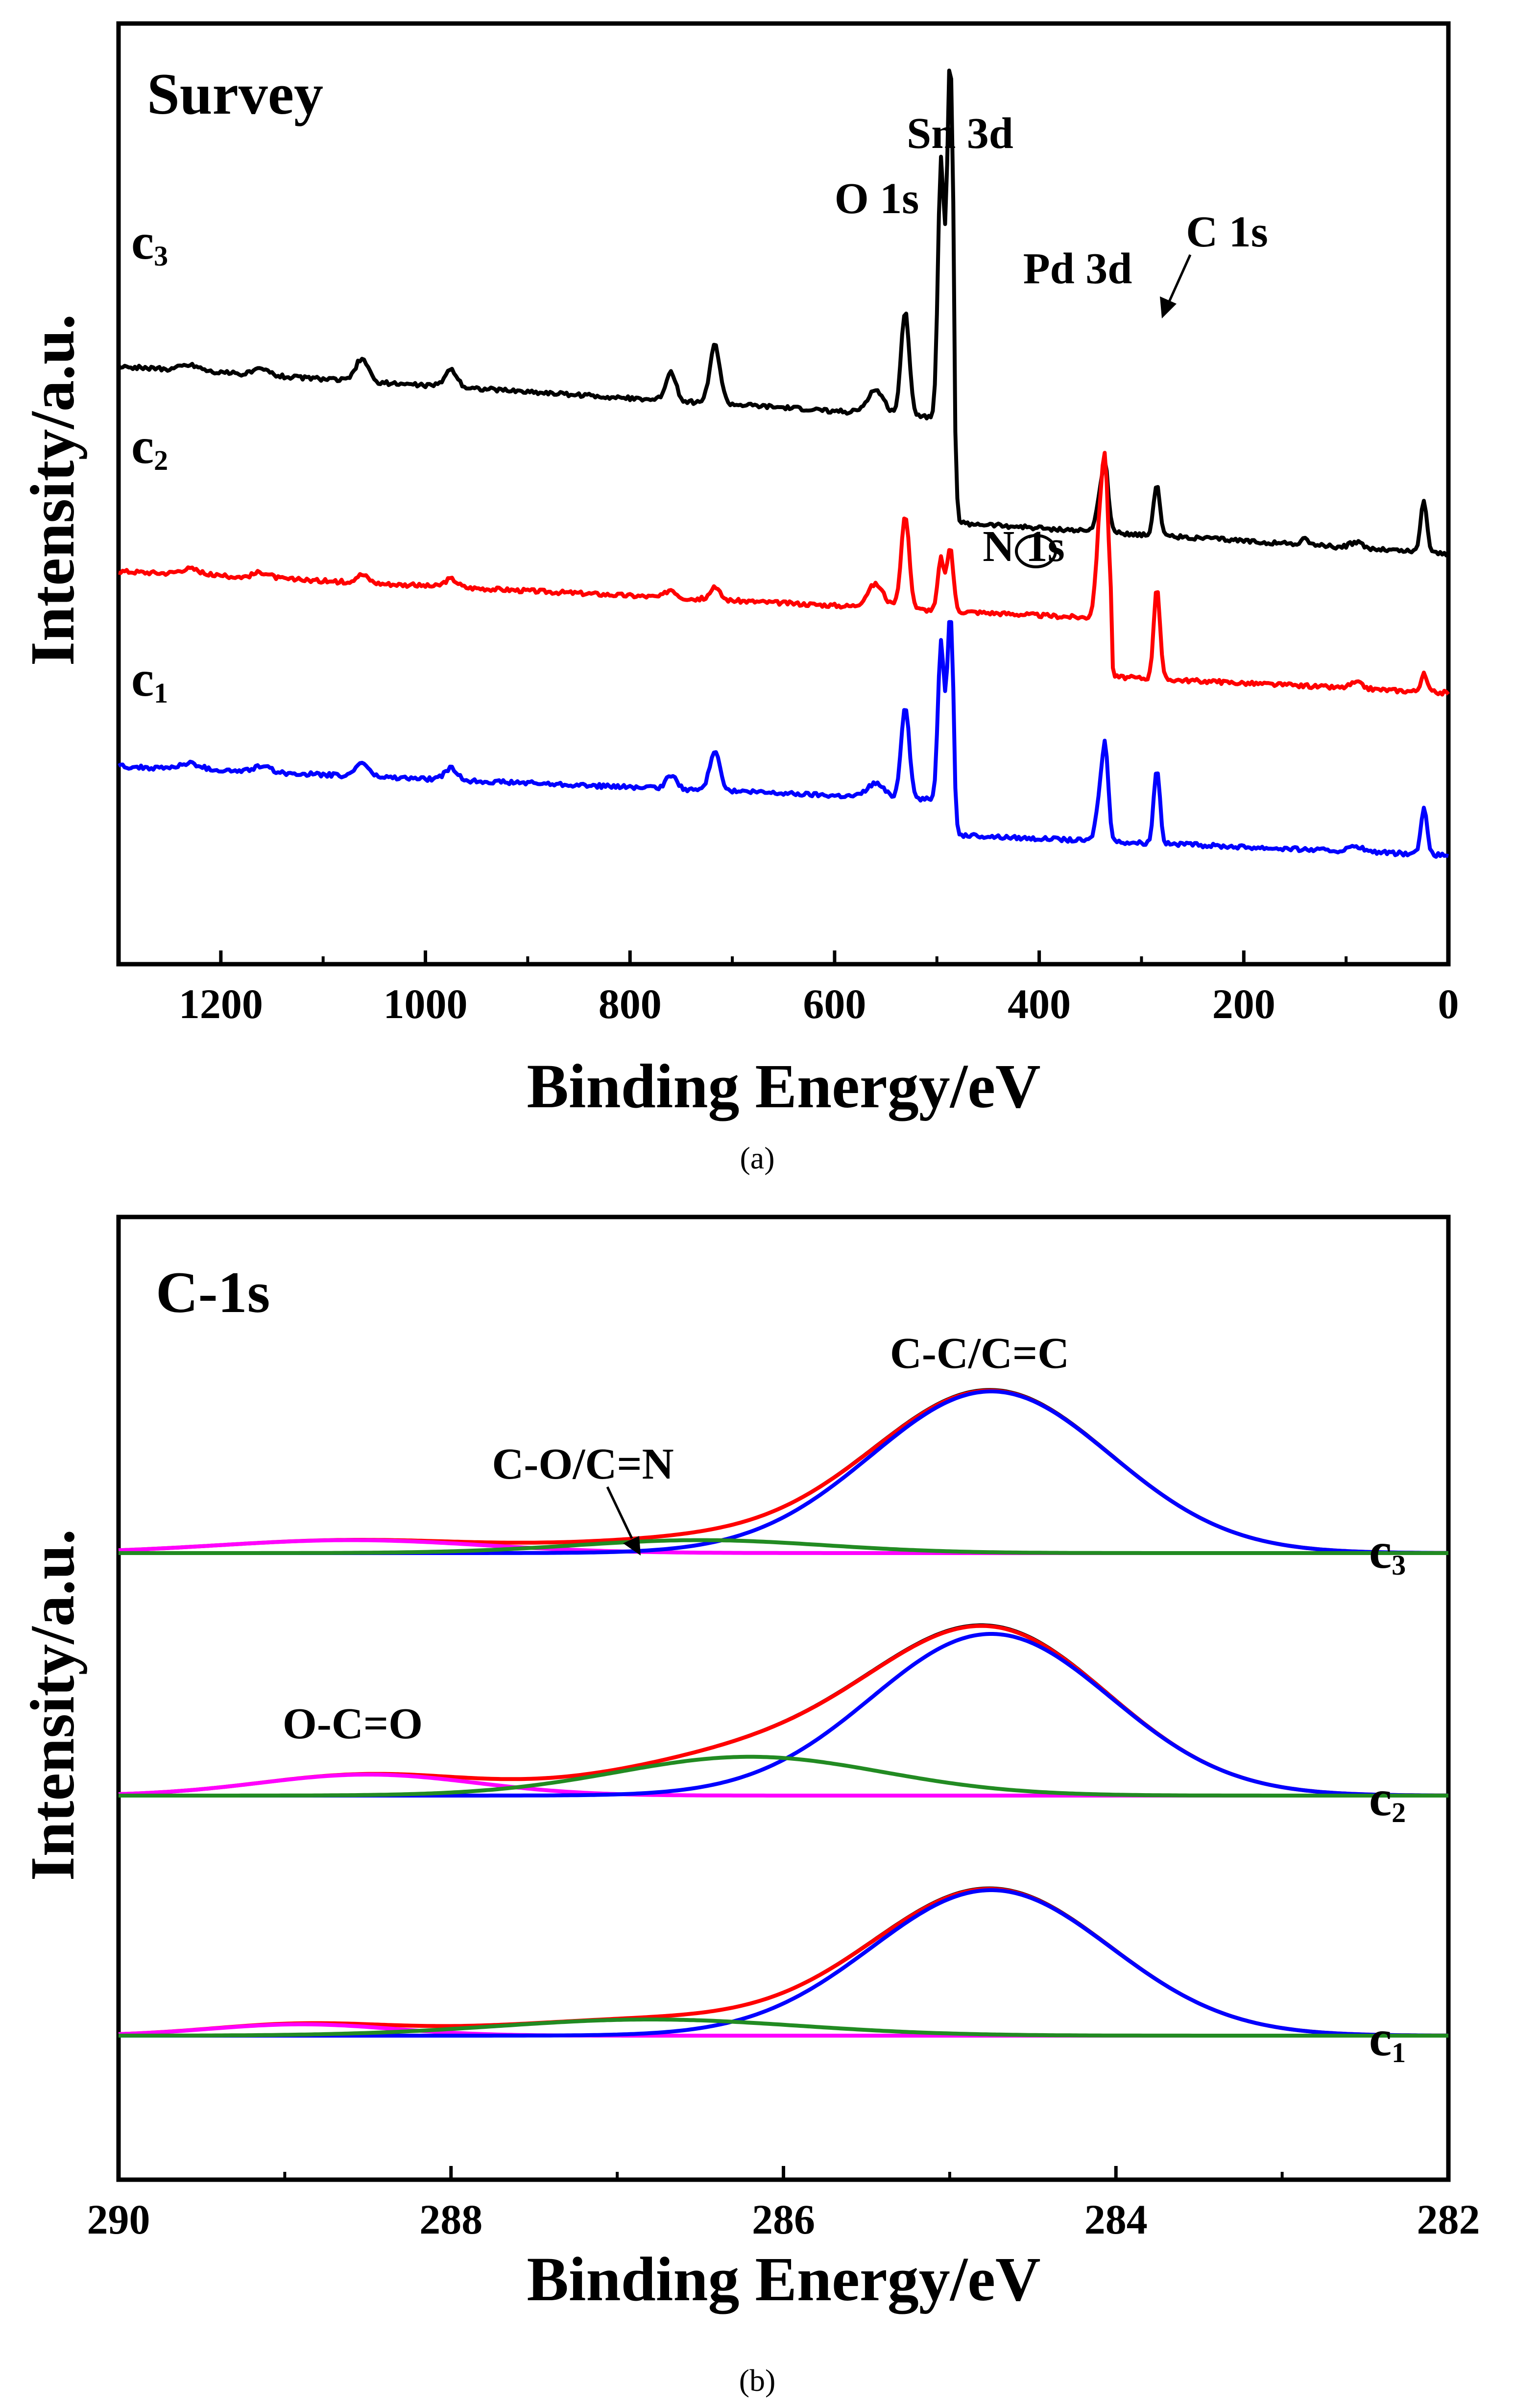 The width and height of the screenshot is (1515, 2408). I want to click on annotation-o1s: O 1s, so click(877, 198).